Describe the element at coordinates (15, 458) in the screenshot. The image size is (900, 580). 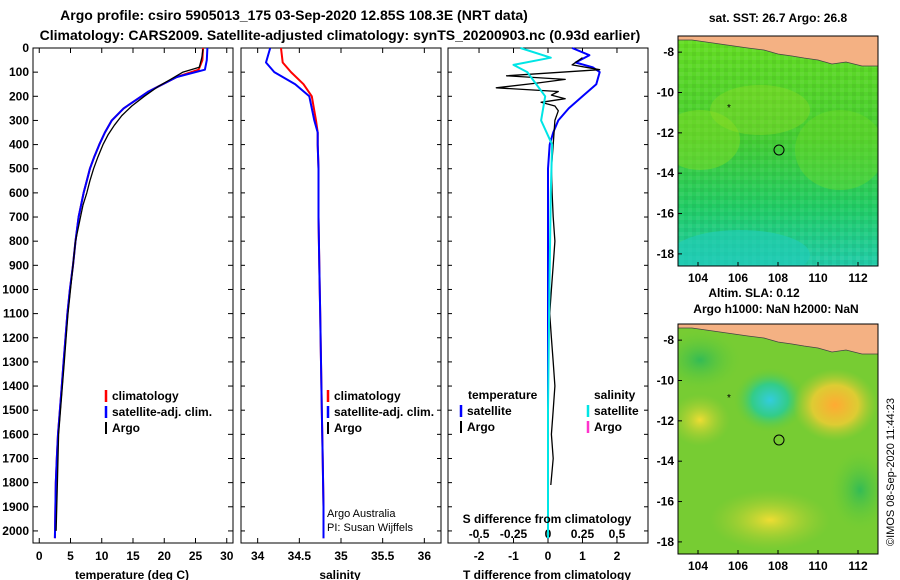
I see `depth-tick-label: 1700` at that location.